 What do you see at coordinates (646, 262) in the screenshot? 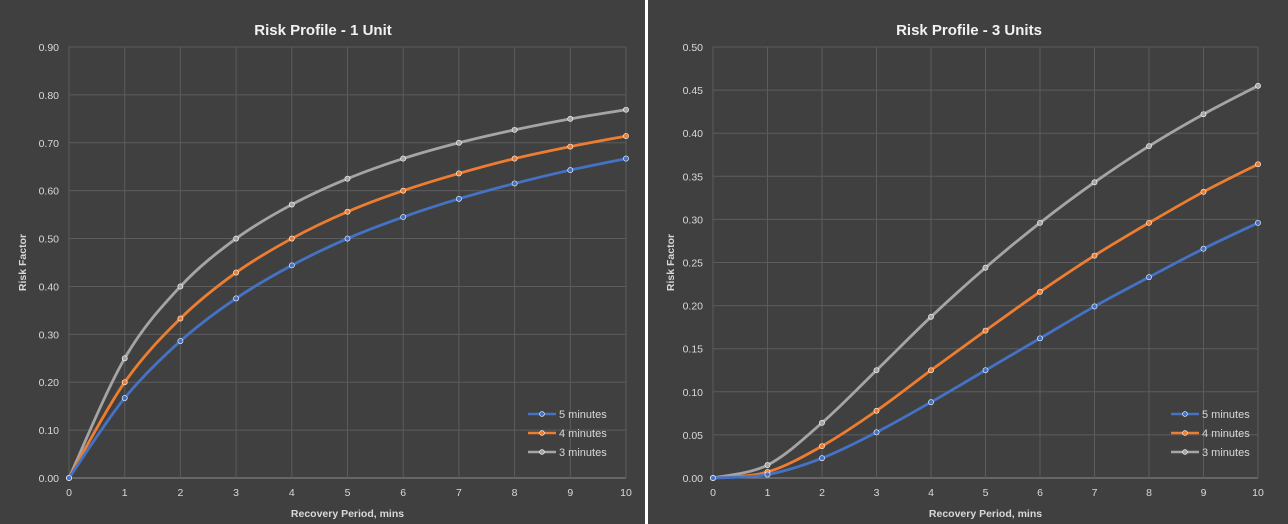
I see `panel-divider` at bounding box center [646, 262].